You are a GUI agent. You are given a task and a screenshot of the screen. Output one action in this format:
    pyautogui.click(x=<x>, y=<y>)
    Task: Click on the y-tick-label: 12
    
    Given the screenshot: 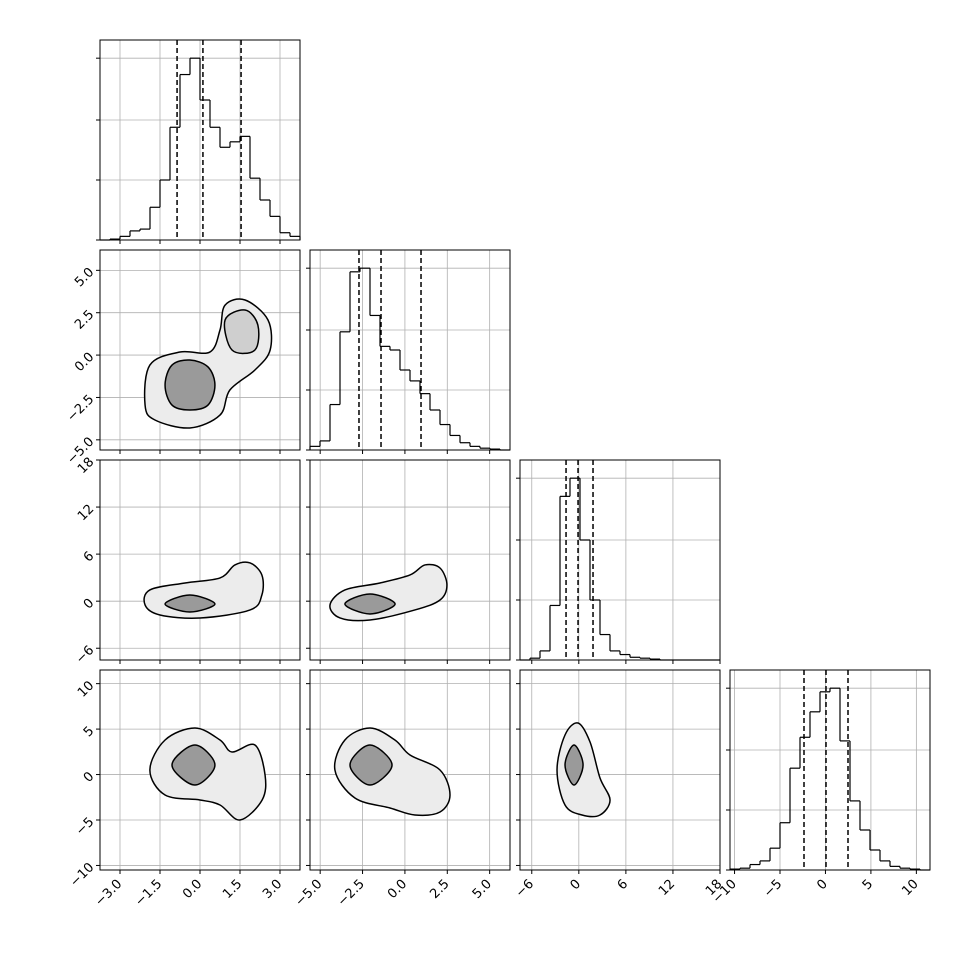 What is the action you would take?
    pyautogui.click(x=86, y=513)
    